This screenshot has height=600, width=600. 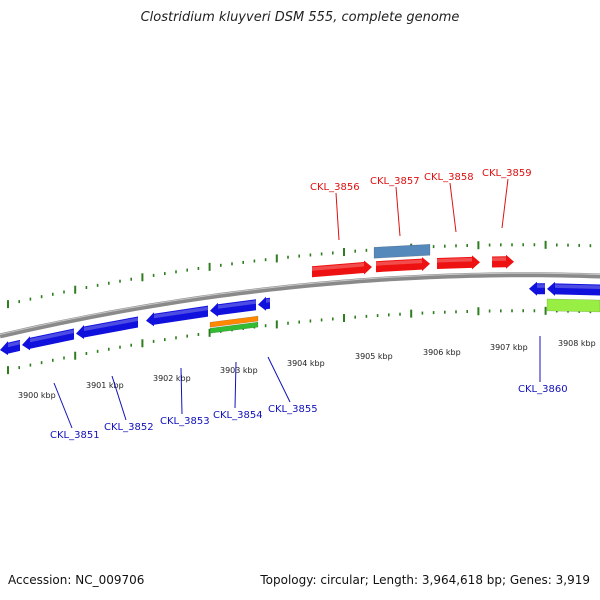 What do you see at coordinates (395, 181) in the screenshot?
I see `gene-label: CKL_3857` at bounding box center [395, 181].